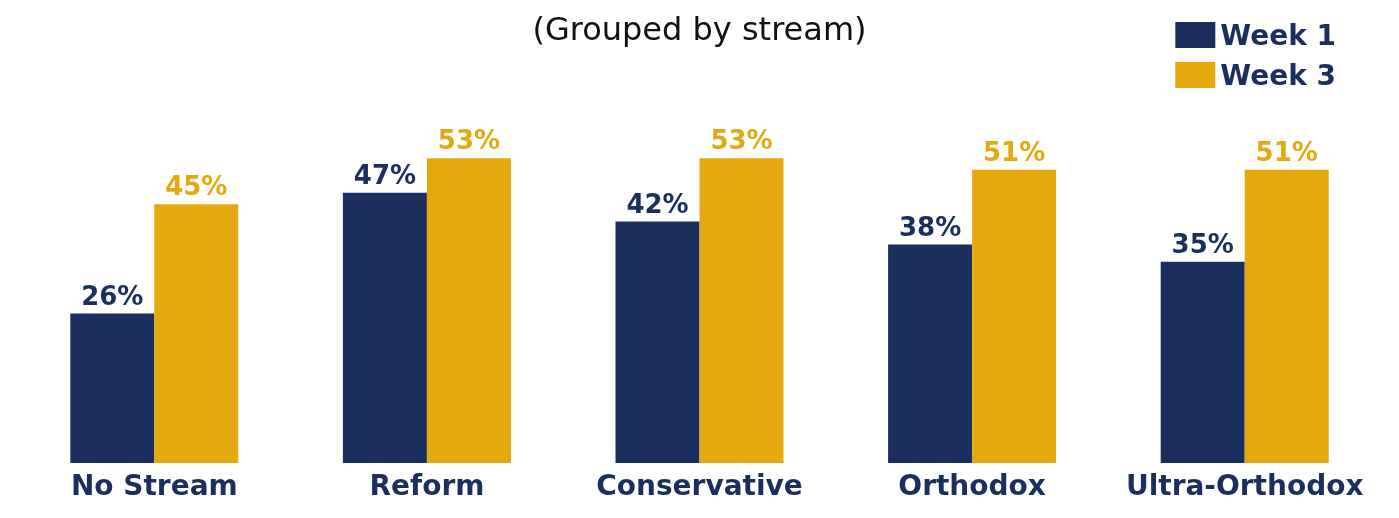 Image resolution: width=1399 pixels, height=518 pixels. I want to click on data-label: 47%, so click(385, 174).